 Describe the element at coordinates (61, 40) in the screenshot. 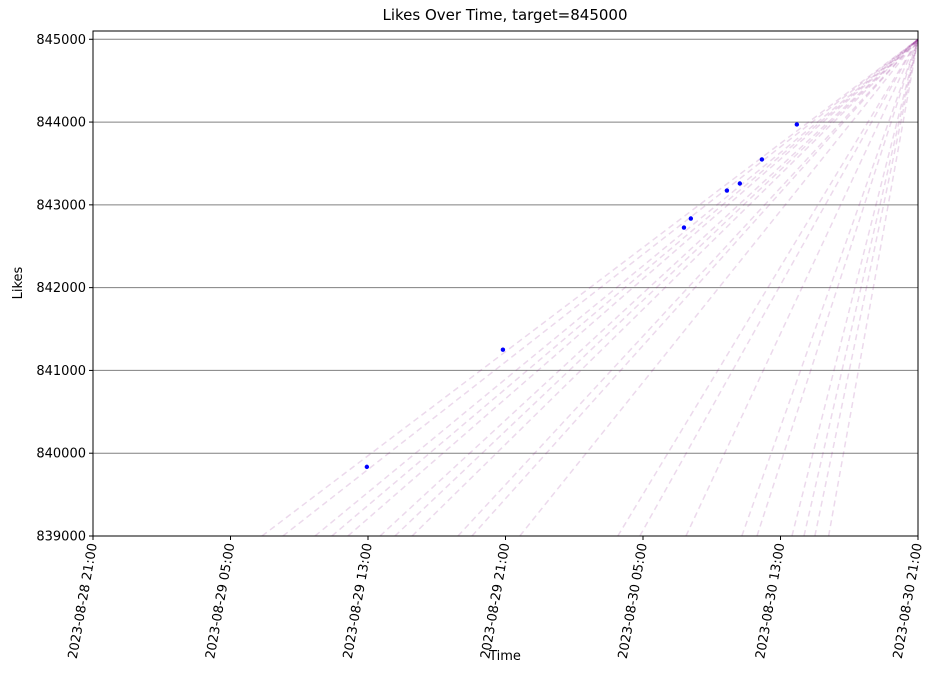

I see `y-tick-label: 845000` at that location.